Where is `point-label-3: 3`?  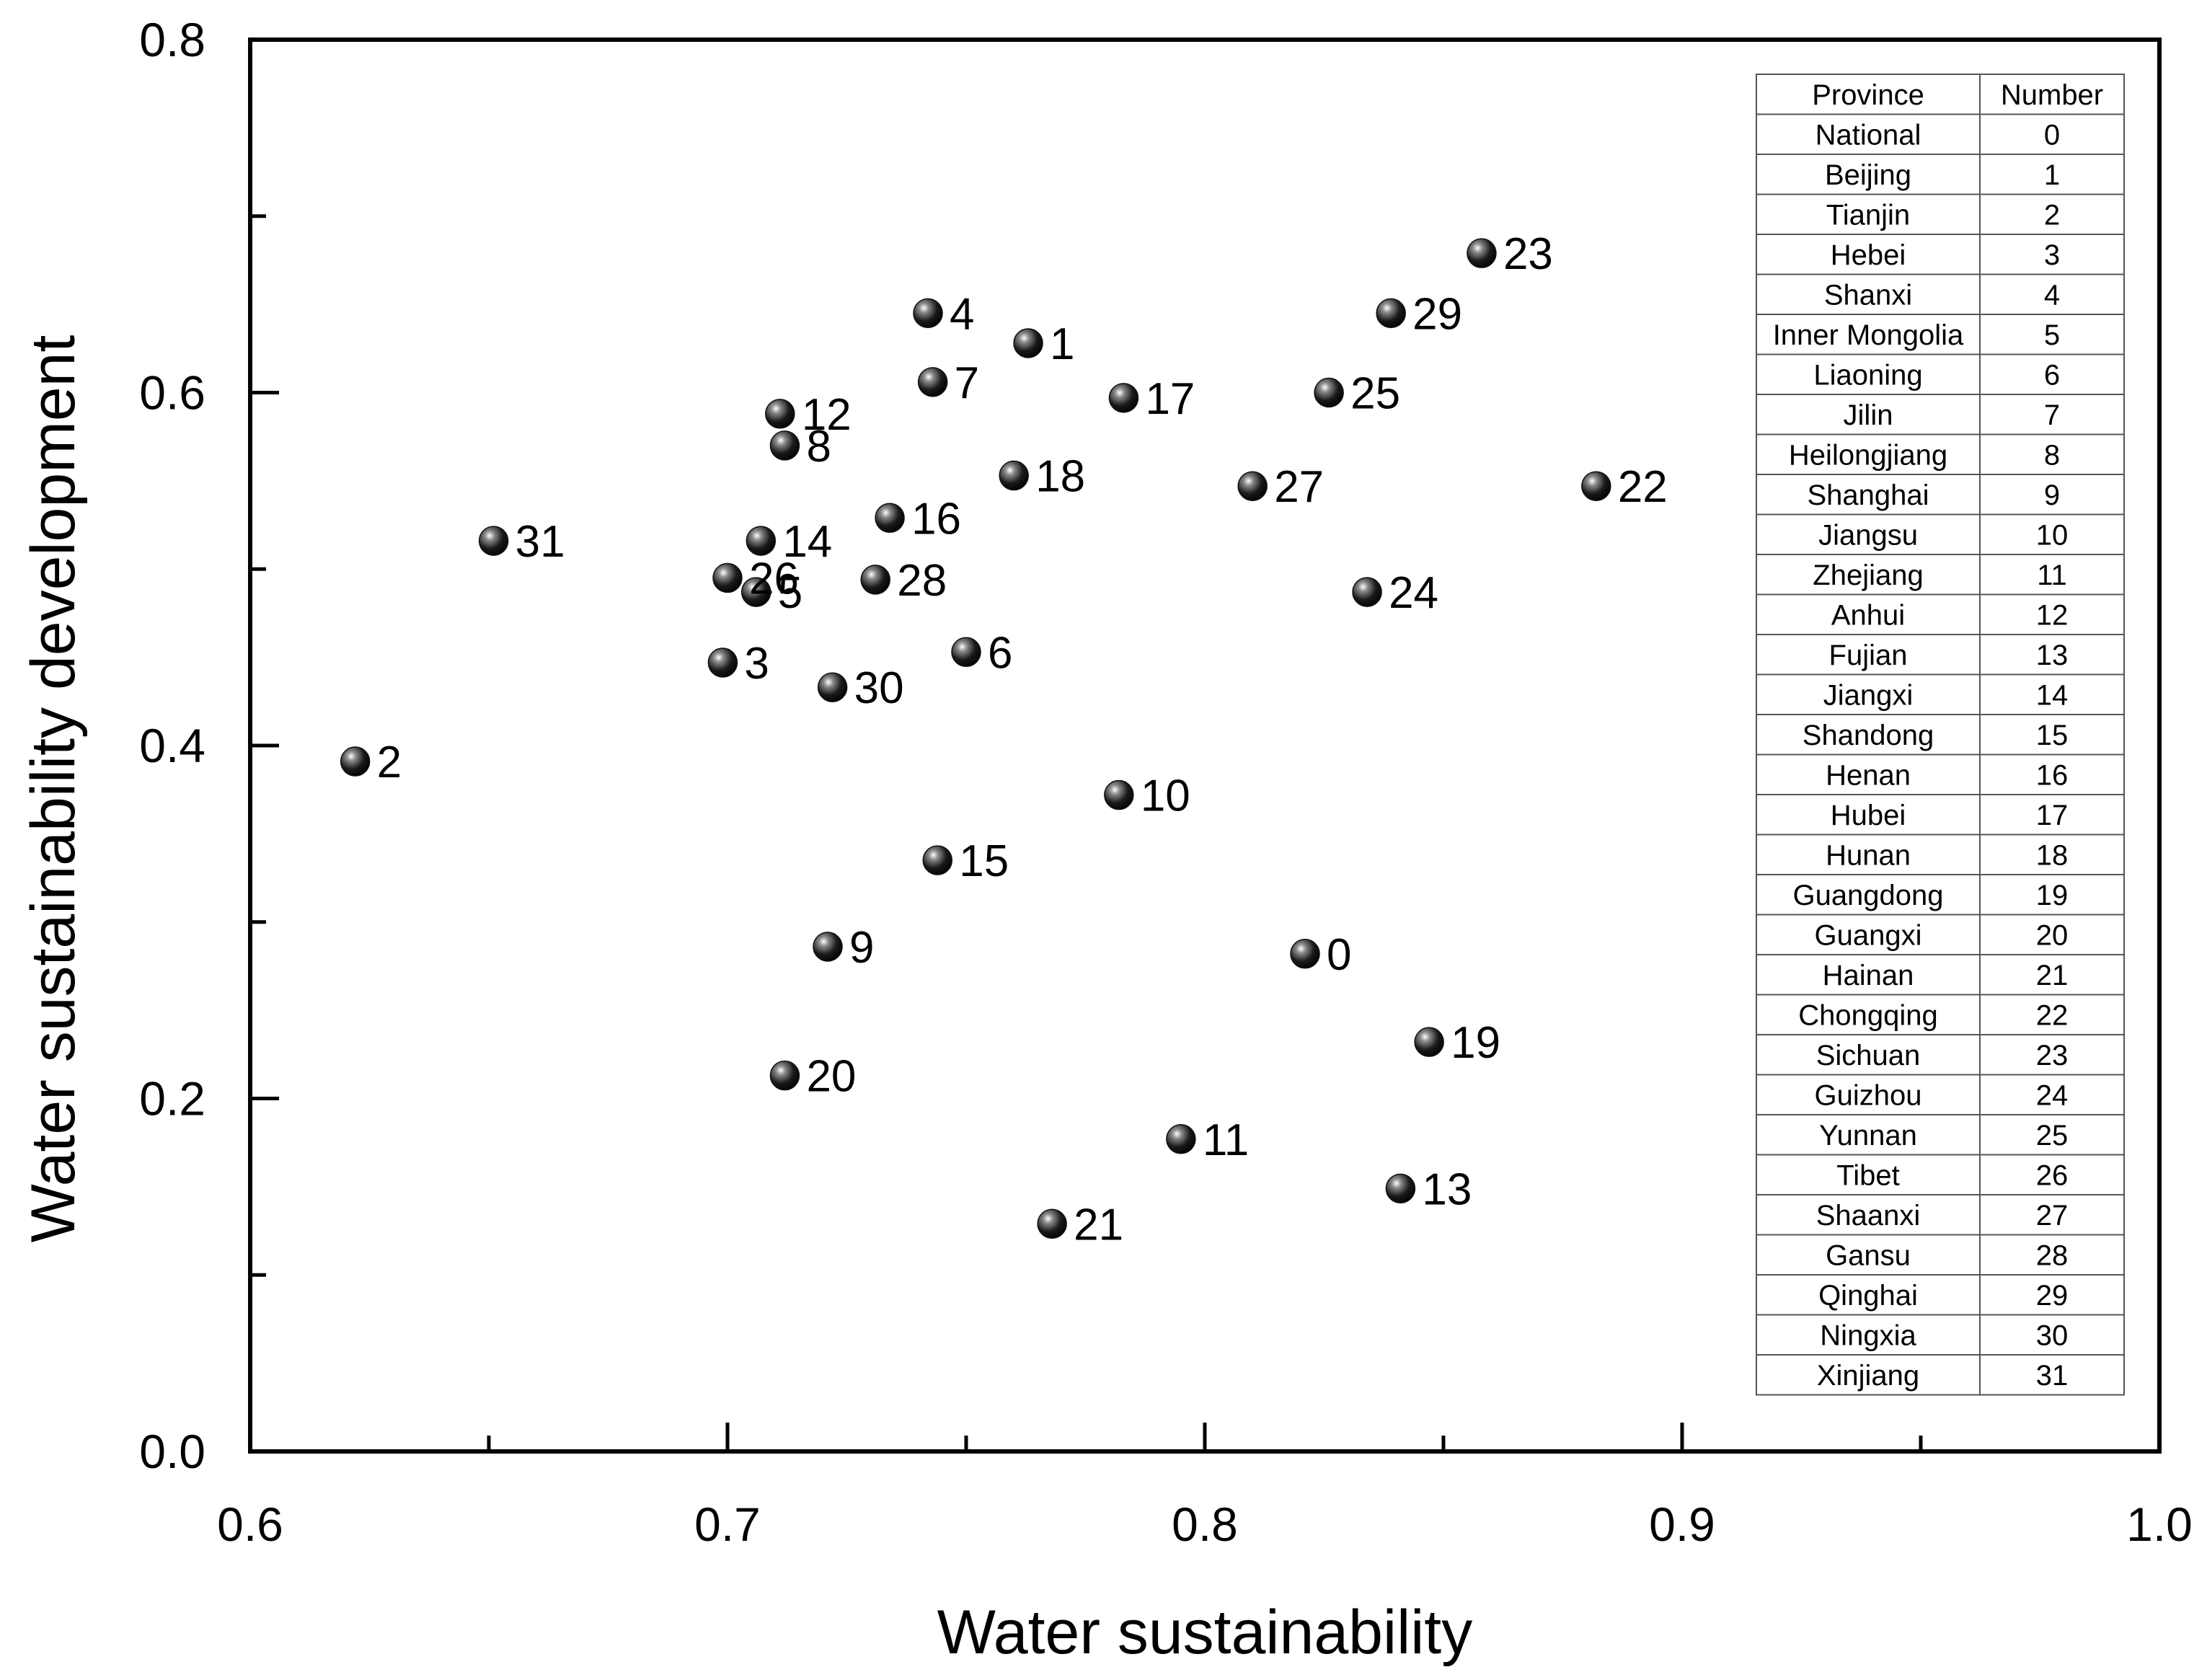
point-label-3: 3 is located at coordinates (756, 664).